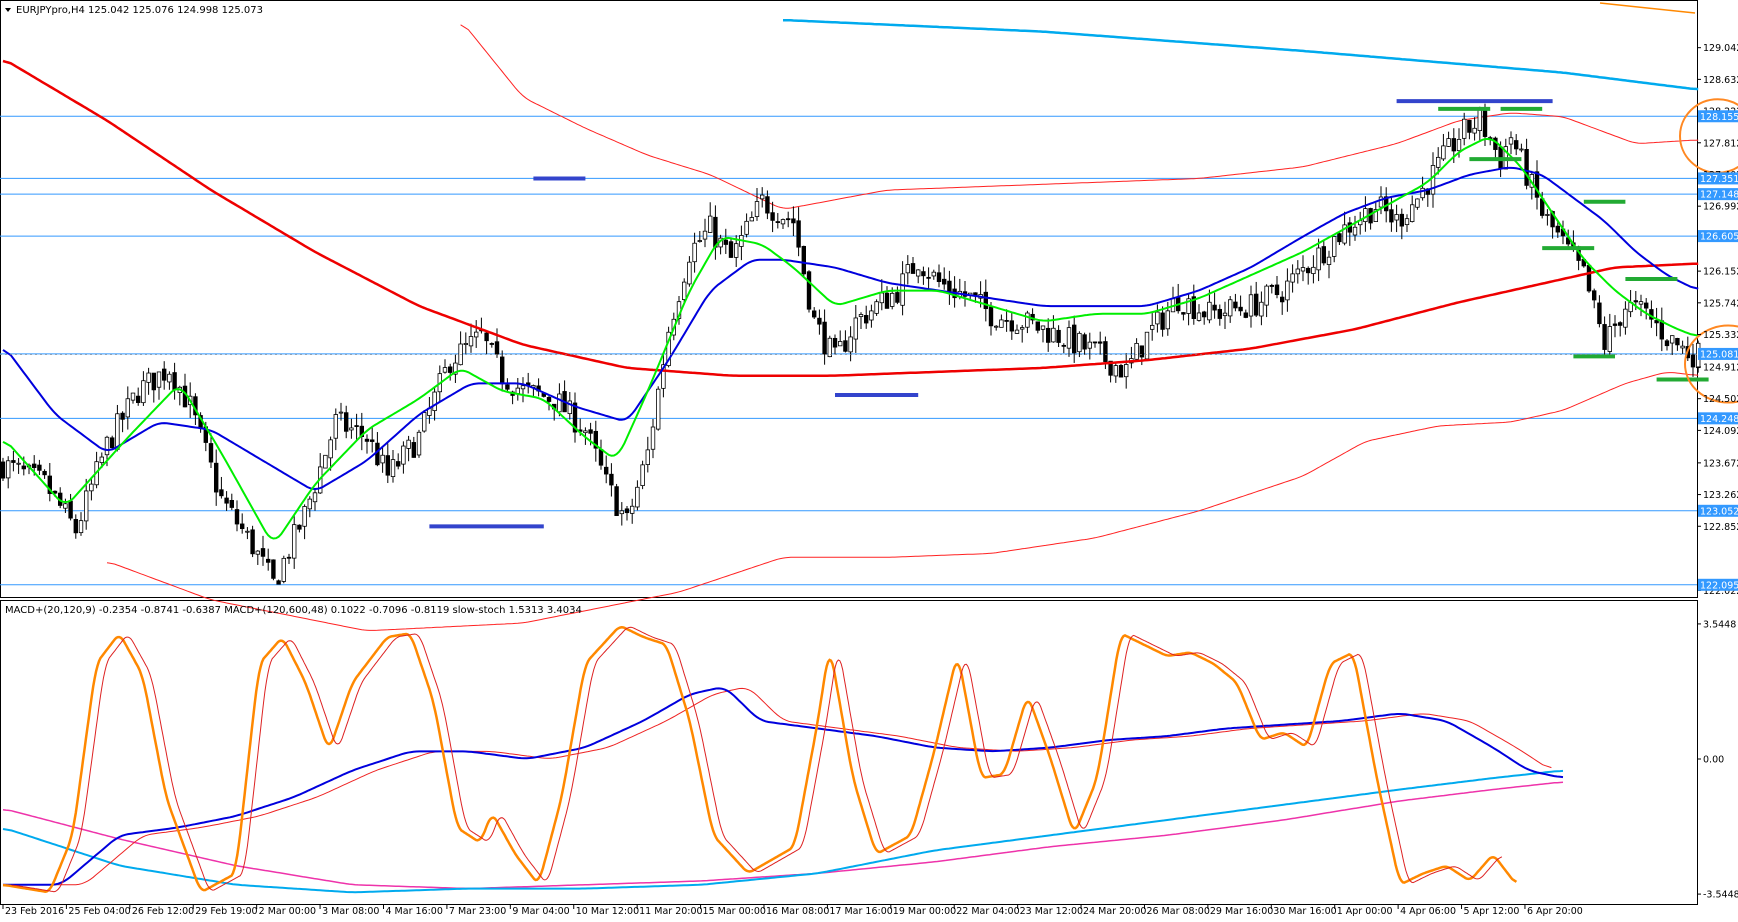  Describe the element at coordinates (797, 911) in the screenshot. I see `x-tick-label: 16 Mar 08:00` at that location.